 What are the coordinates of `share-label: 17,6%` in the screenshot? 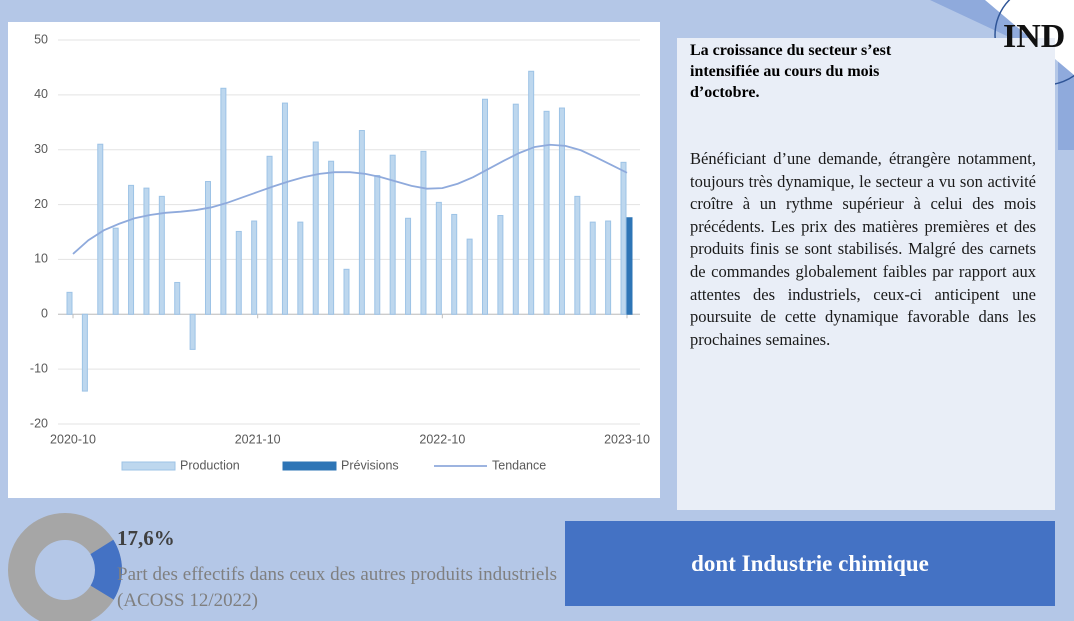 It's located at (146, 538).